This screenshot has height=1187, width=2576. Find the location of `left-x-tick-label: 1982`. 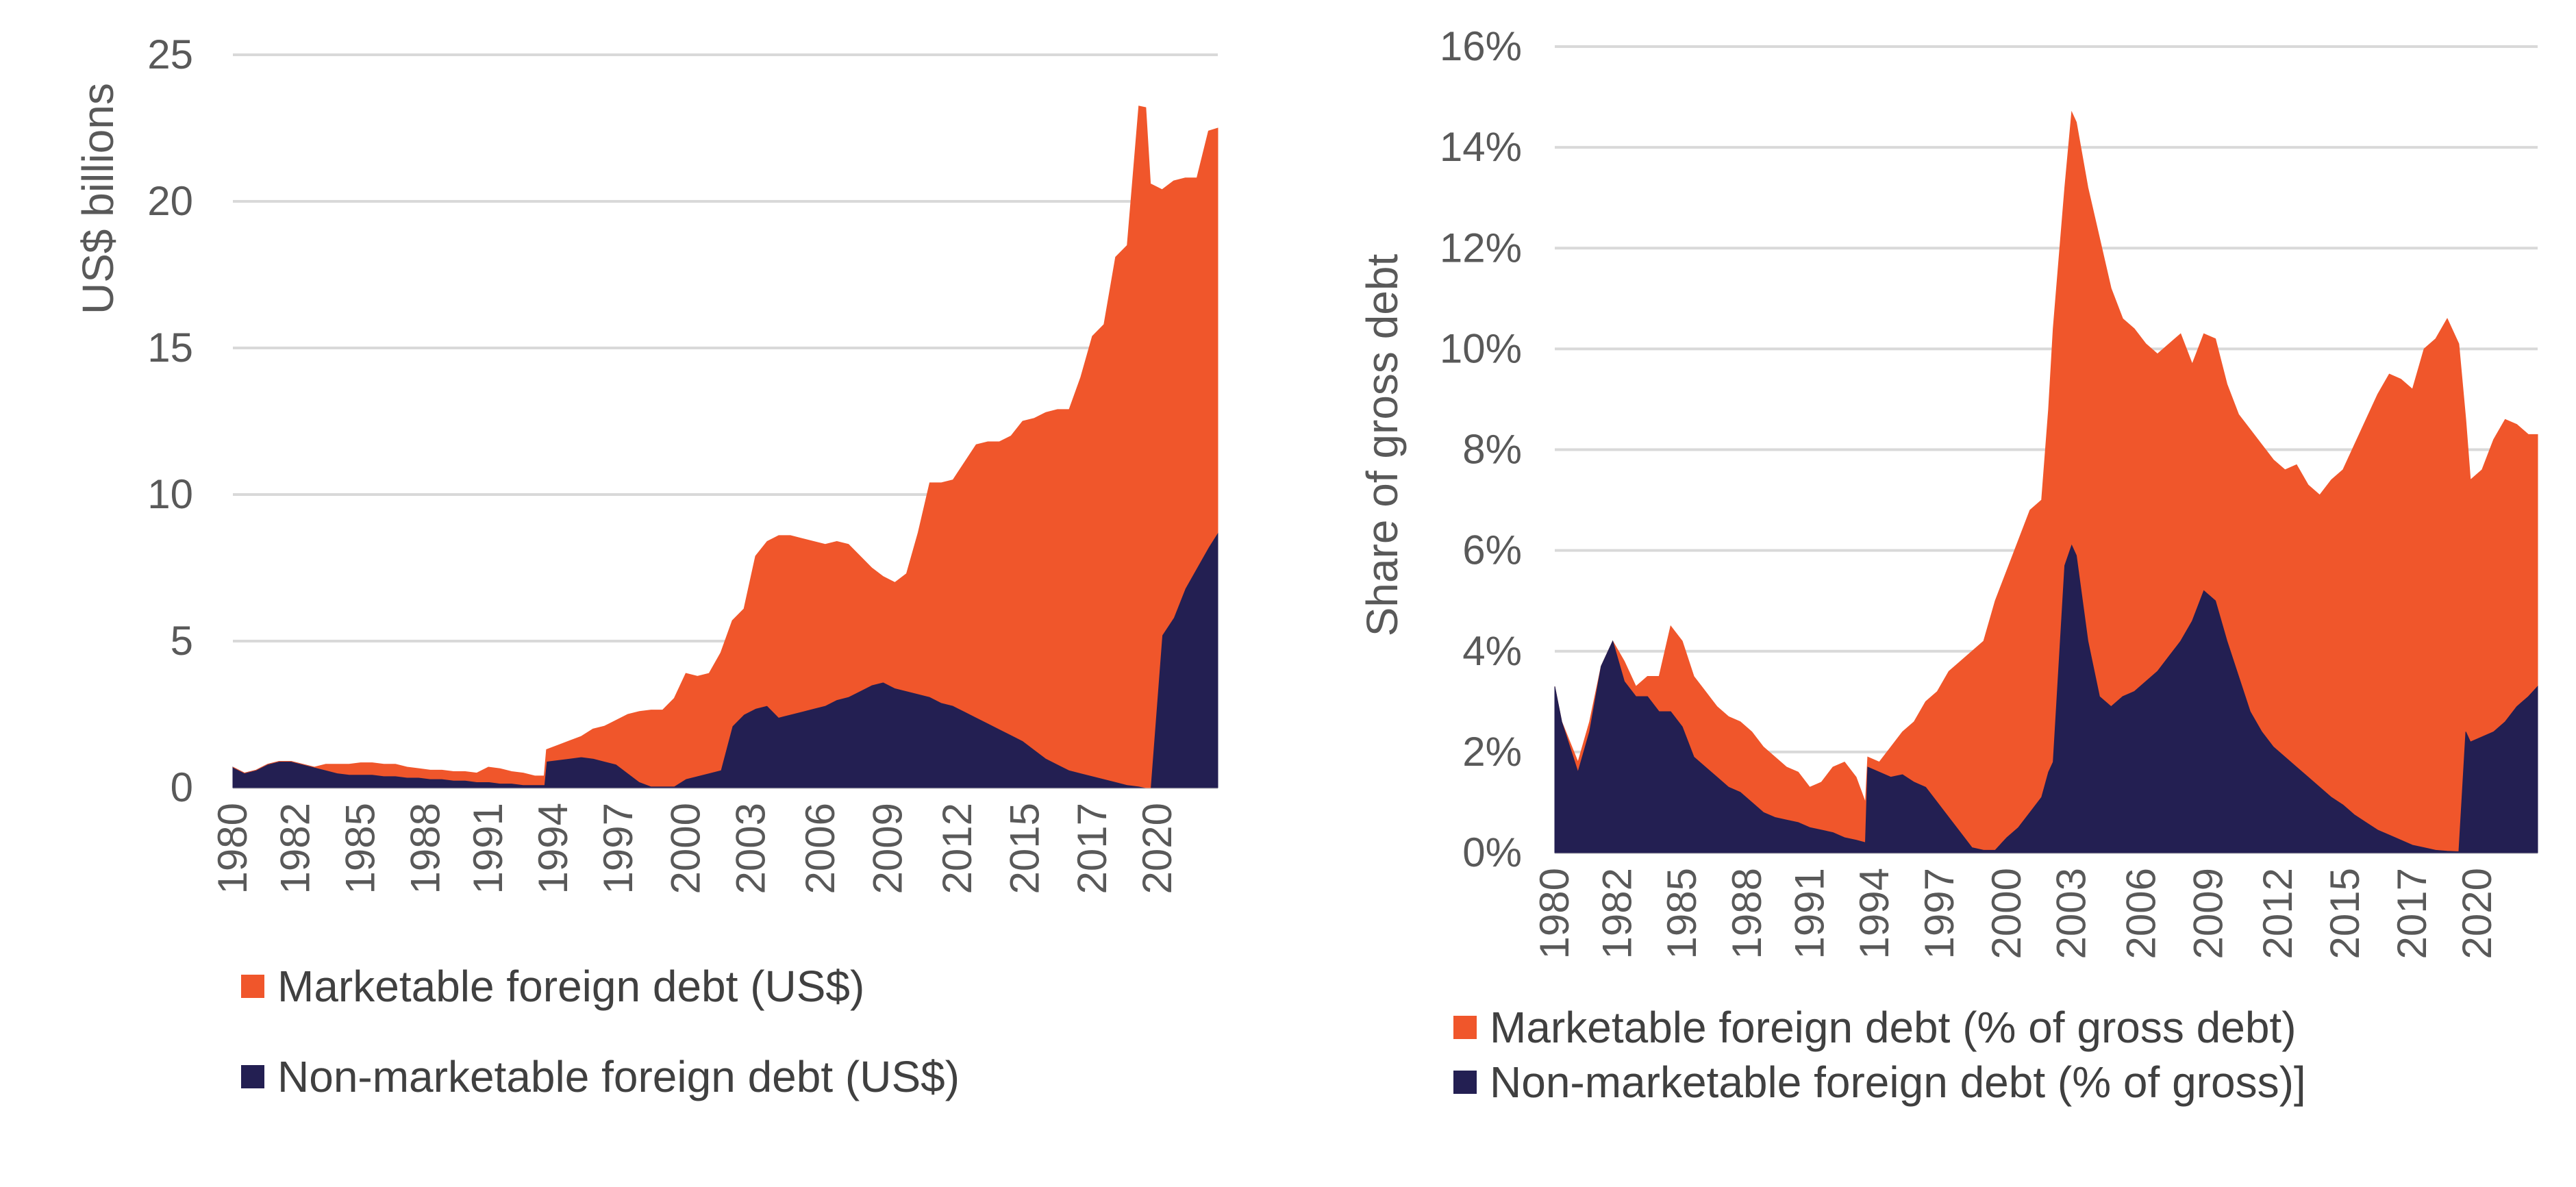

left-x-tick-label: 1982 is located at coordinates (295, 848).